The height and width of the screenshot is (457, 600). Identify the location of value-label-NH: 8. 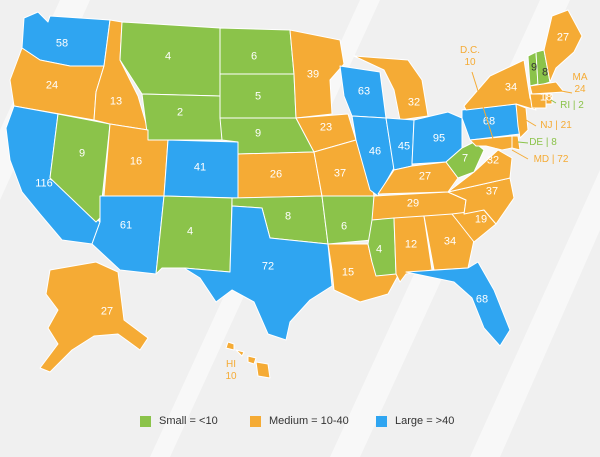
(545, 72).